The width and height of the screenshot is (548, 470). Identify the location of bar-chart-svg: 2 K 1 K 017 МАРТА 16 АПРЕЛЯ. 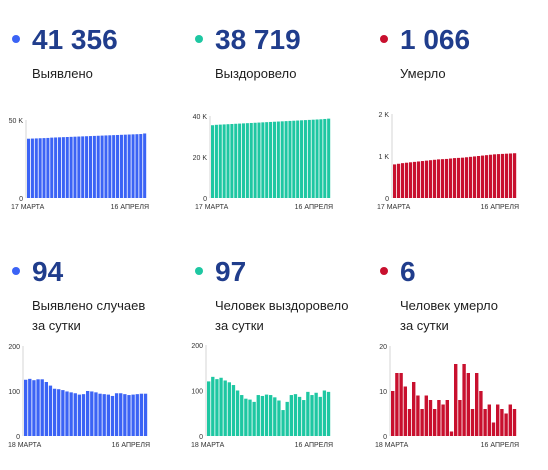
(448, 161).